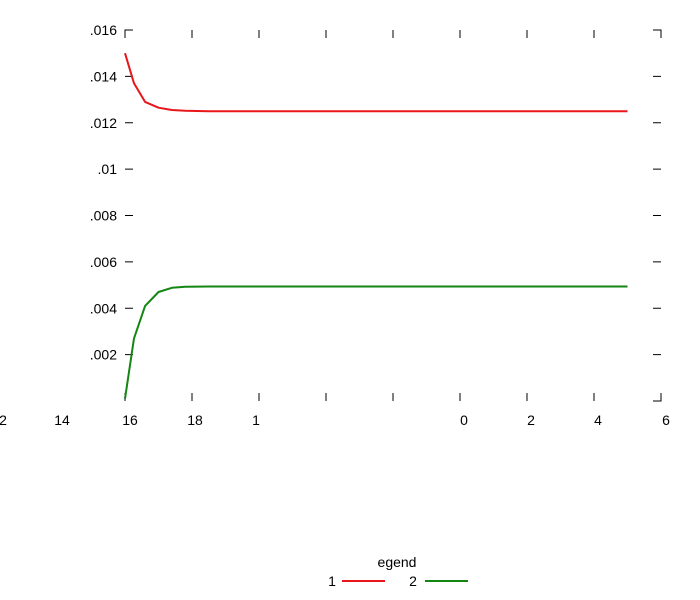 The width and height of the screenshot is (700, 600). I want to click on axis-corner-top-left, so click(128, 33).